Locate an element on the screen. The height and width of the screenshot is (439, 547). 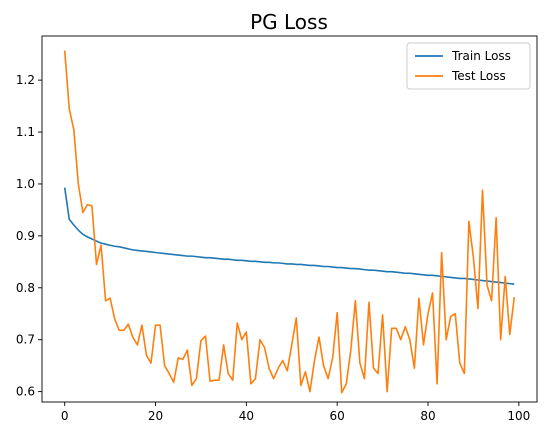
x-tick-label: 80 is located at coordinates (427, 416).